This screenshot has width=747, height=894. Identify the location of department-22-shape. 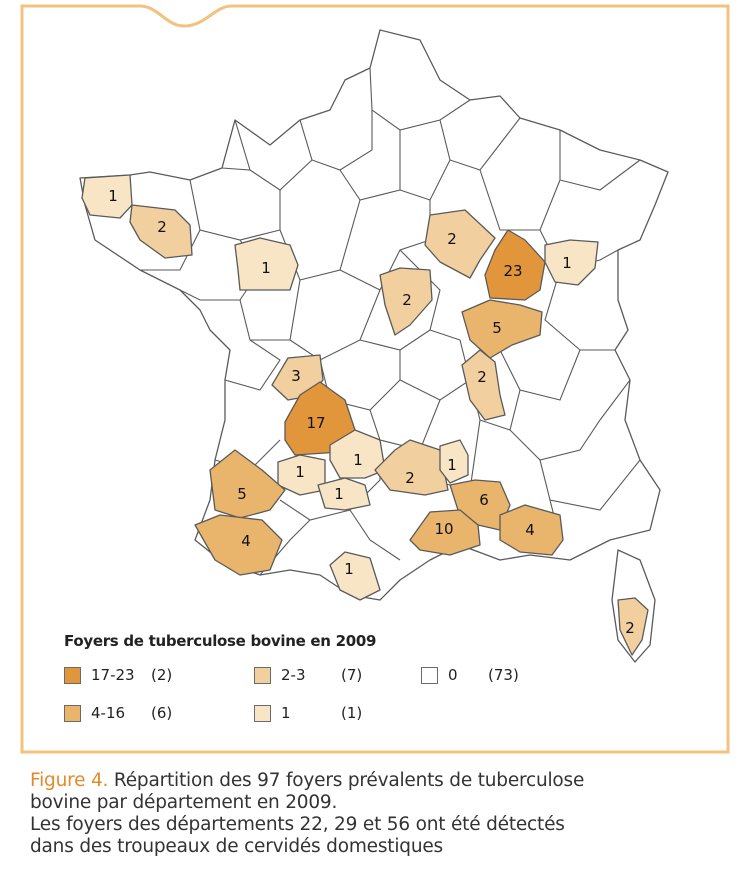
(633, 626).